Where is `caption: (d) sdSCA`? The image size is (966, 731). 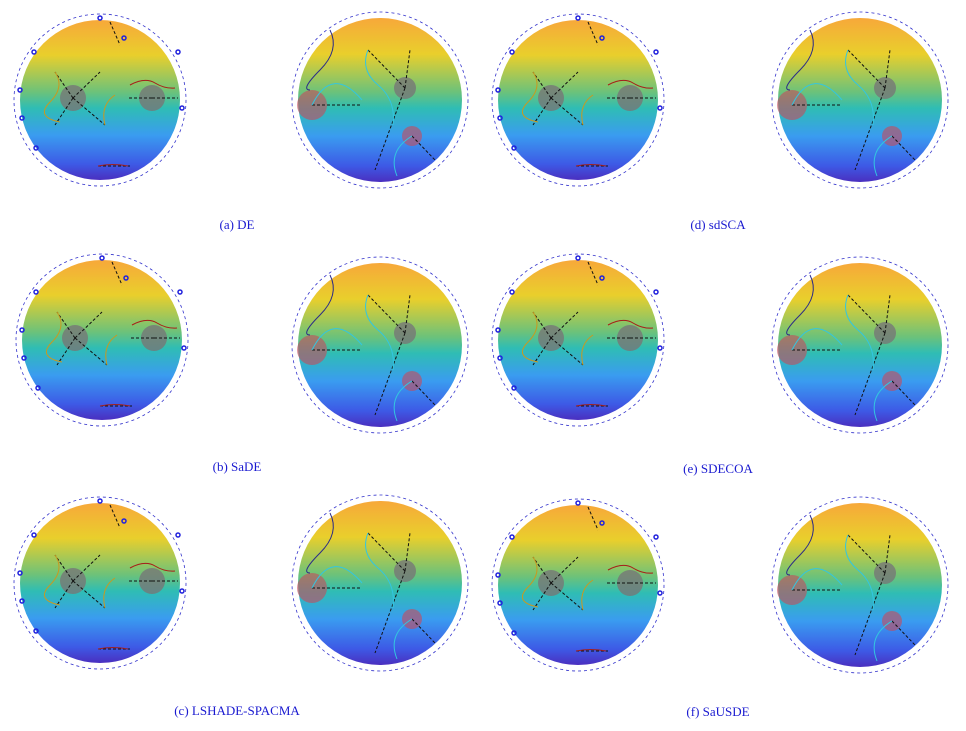
caption: (d) sdSCA is located at coordinates (718, 224).